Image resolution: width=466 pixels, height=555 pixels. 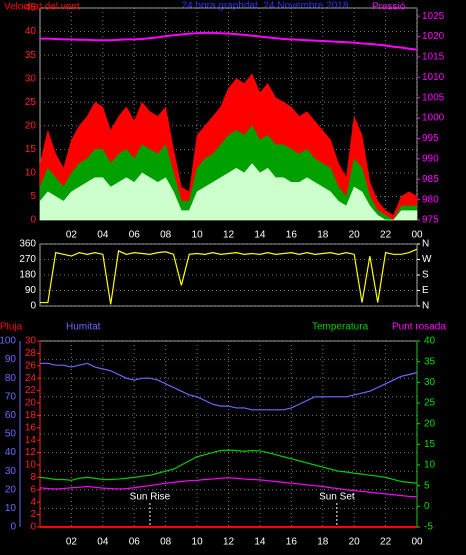 I want to click on y-tick-label: 270, so click(x=27, y=259).